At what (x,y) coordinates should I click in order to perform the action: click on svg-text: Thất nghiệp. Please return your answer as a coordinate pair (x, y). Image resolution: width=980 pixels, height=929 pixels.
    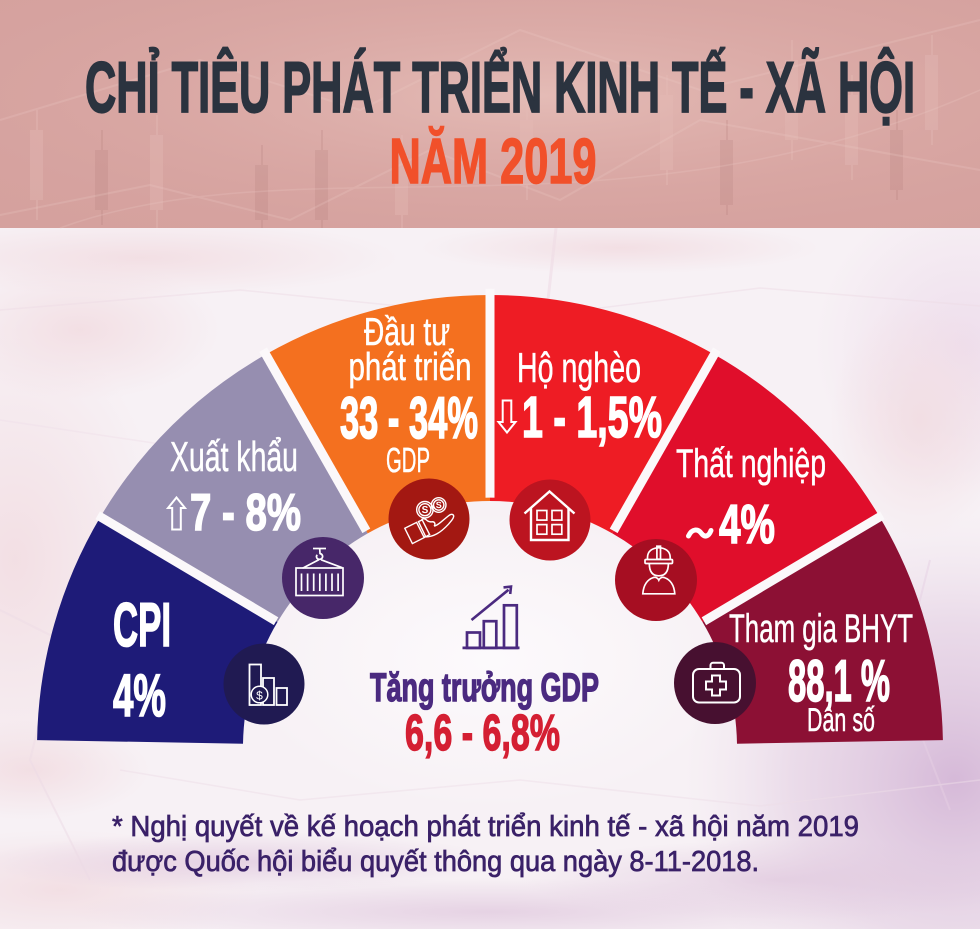
    Looking at the image, I should click on (751, 464).